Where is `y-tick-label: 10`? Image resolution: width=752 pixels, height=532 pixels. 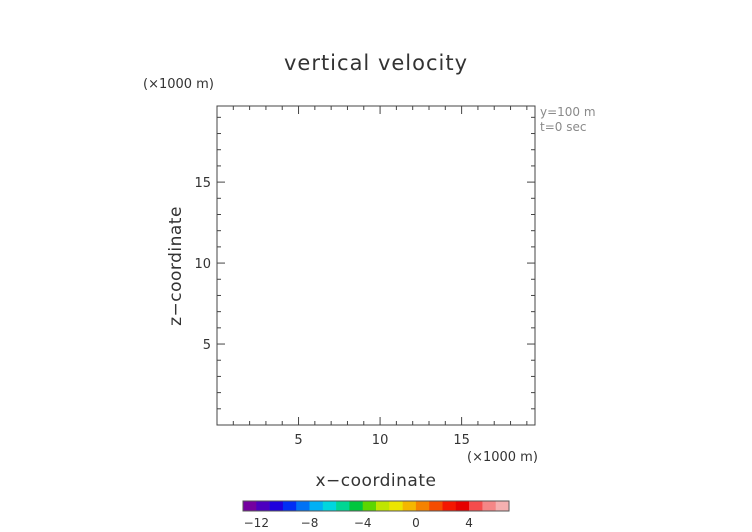
y-tick-label: 10 is located at coordinates (202, 264).